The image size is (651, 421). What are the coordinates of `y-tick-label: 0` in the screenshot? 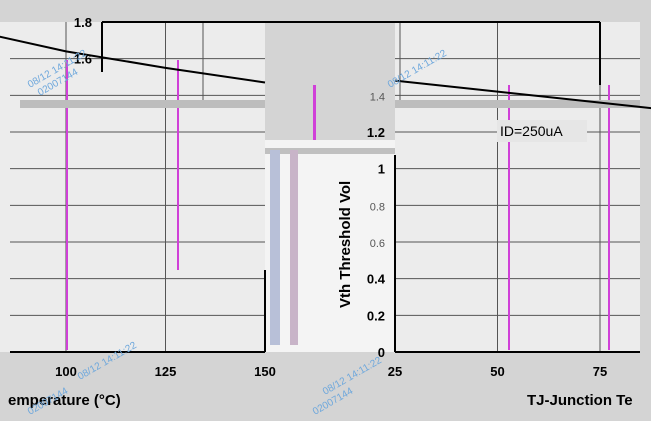 It's located at (381, 352).